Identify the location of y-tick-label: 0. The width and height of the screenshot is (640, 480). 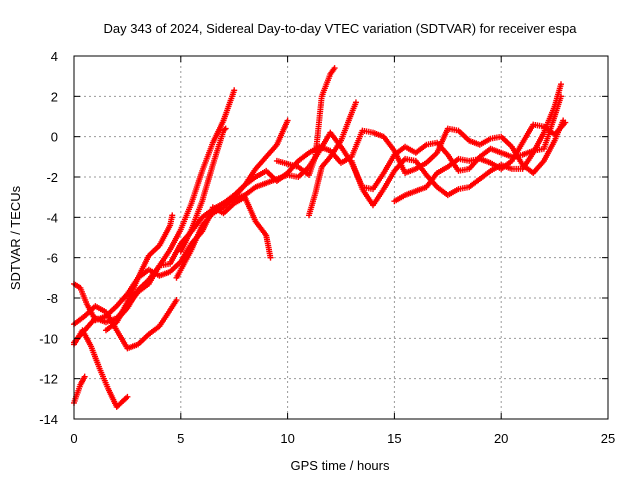
(54, 137).